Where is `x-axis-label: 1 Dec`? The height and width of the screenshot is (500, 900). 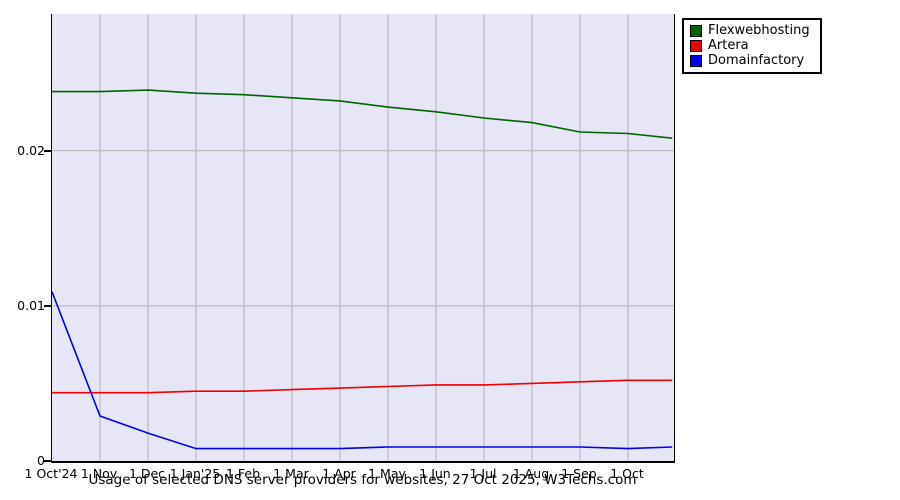
x-axis-label: 1 Dec is located at coordinates (147, 473).